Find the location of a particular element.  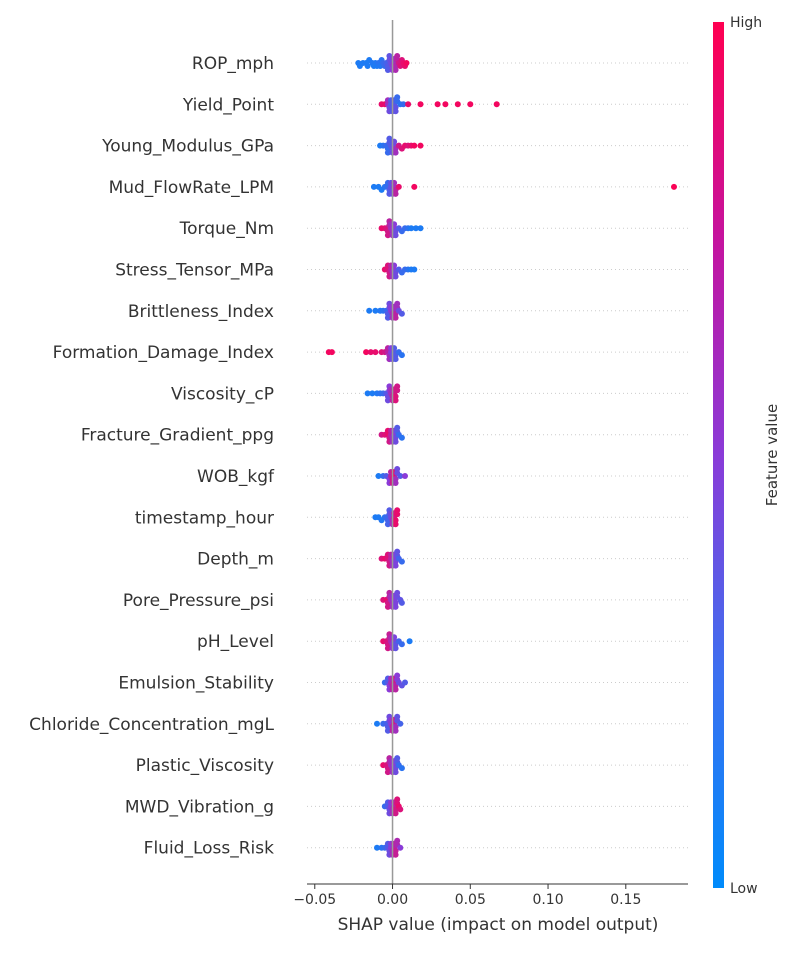

feature-label: Formation_Damage_Index is located at coordinates (163, 353).